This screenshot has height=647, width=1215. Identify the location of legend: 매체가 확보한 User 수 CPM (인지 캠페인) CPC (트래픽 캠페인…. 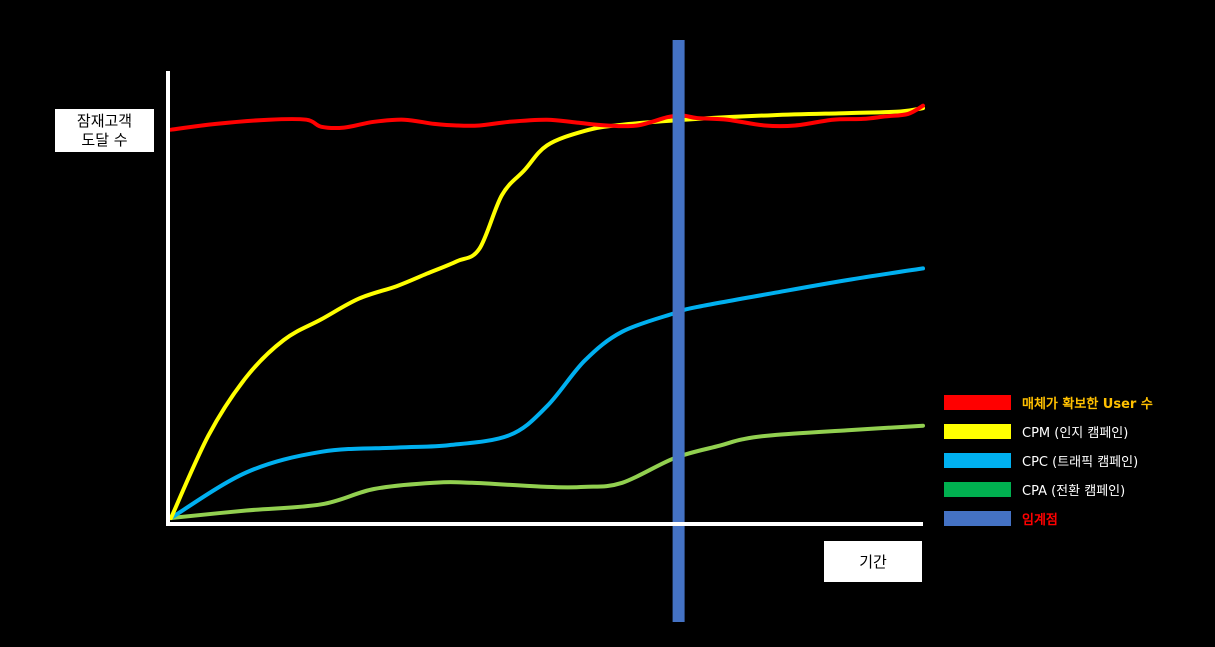
(1048, 460).